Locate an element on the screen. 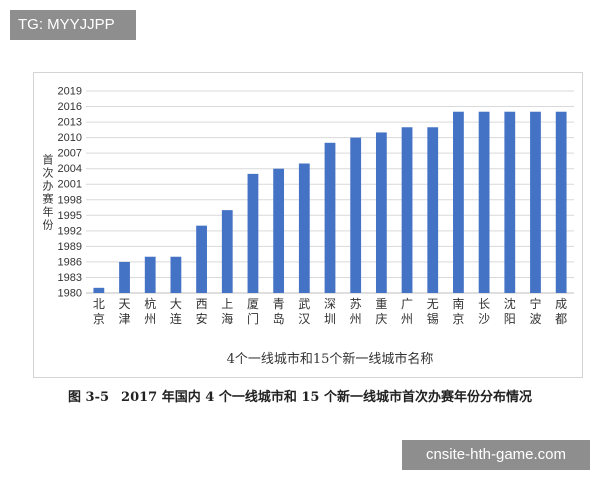  x-tick-label: 广 is located at coordinates (407, 304).